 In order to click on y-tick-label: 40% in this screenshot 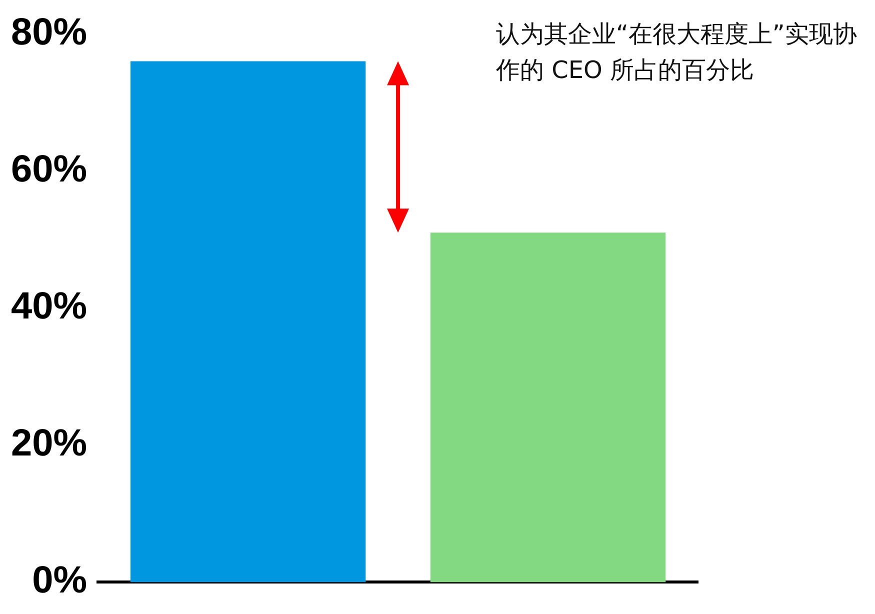, I will do `click(49, 306)`.